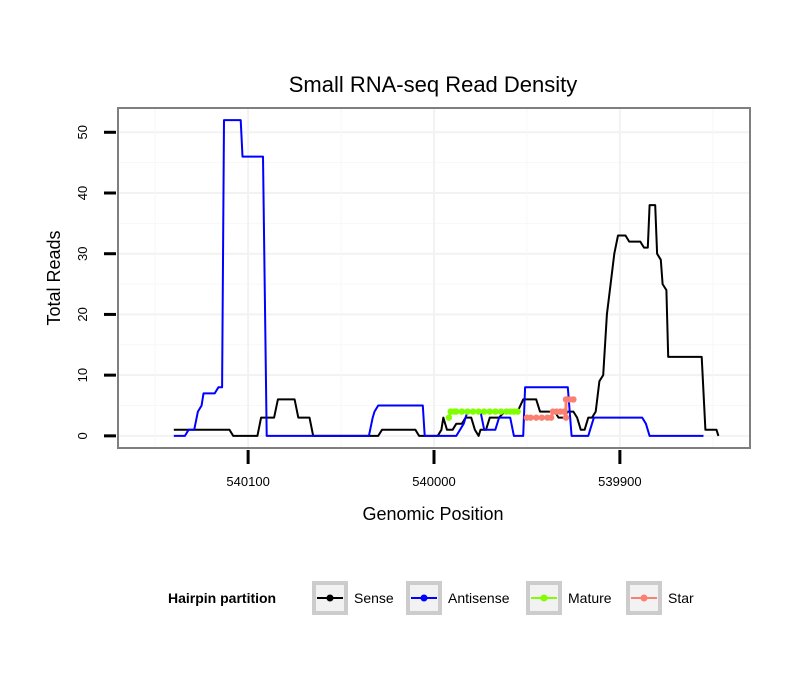  What do you see at coordinates (590, 598) in the screenshot?
I see `legend-label-mature: Mature` at bounding box center [590, 598].